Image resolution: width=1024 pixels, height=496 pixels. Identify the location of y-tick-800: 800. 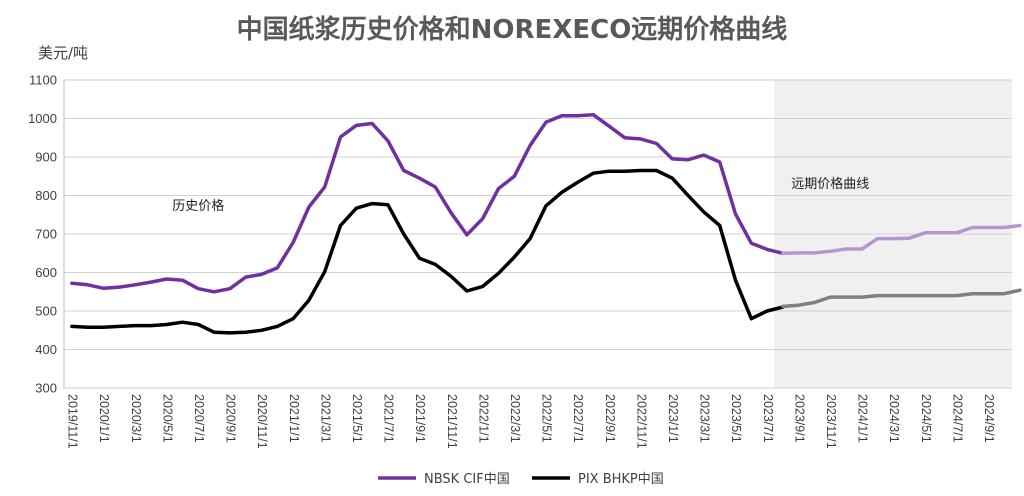
(46, 195).